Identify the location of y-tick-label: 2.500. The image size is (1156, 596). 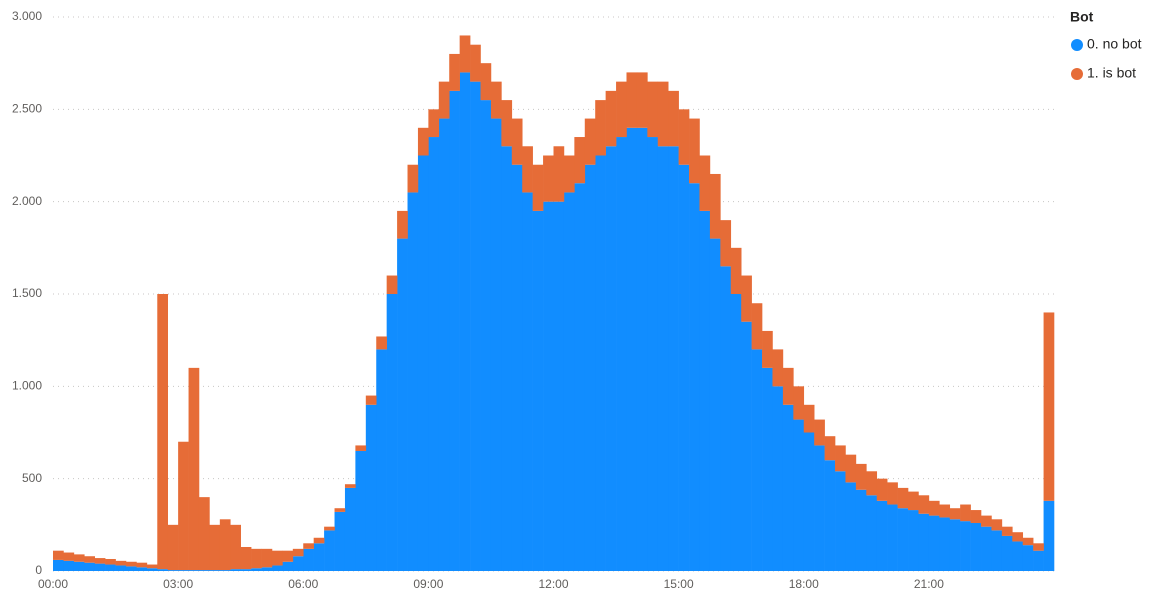
(27, 109).